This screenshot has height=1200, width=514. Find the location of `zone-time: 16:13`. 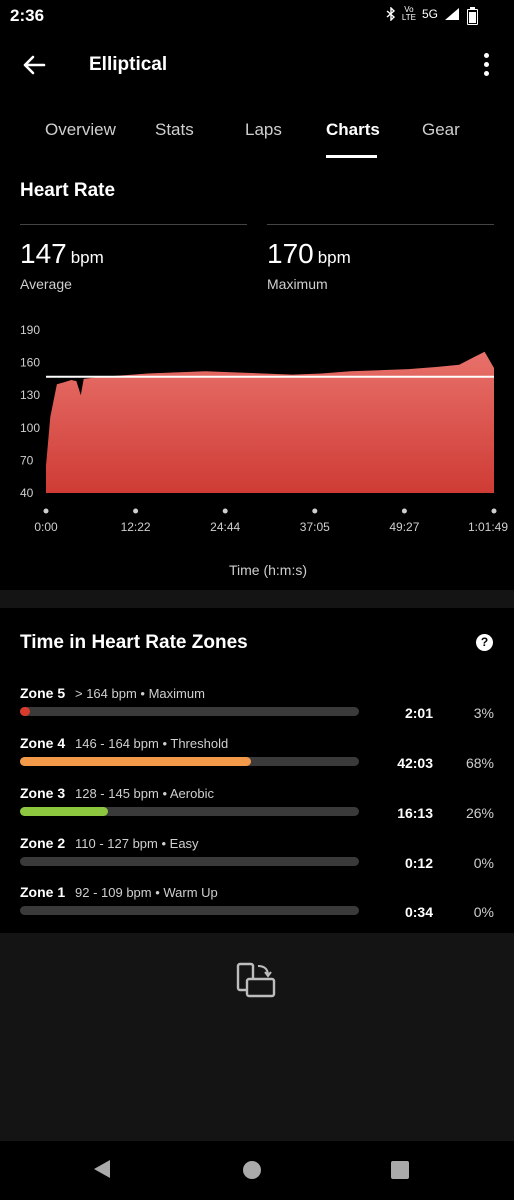

zone-time: 16:13 is located at coordinates (415, 813).